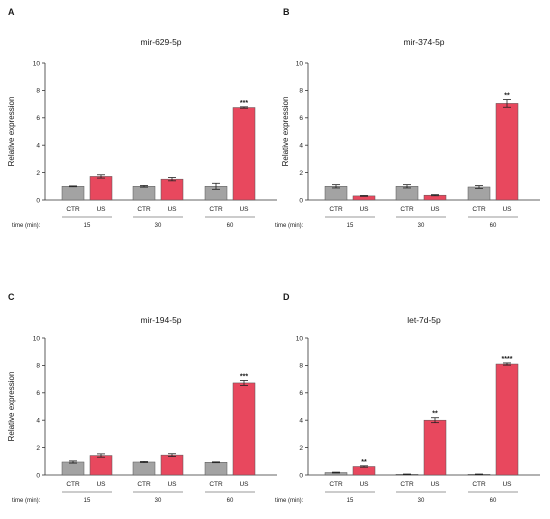  I want to click on chart-title: let-7d-5p, so click(424, 320).